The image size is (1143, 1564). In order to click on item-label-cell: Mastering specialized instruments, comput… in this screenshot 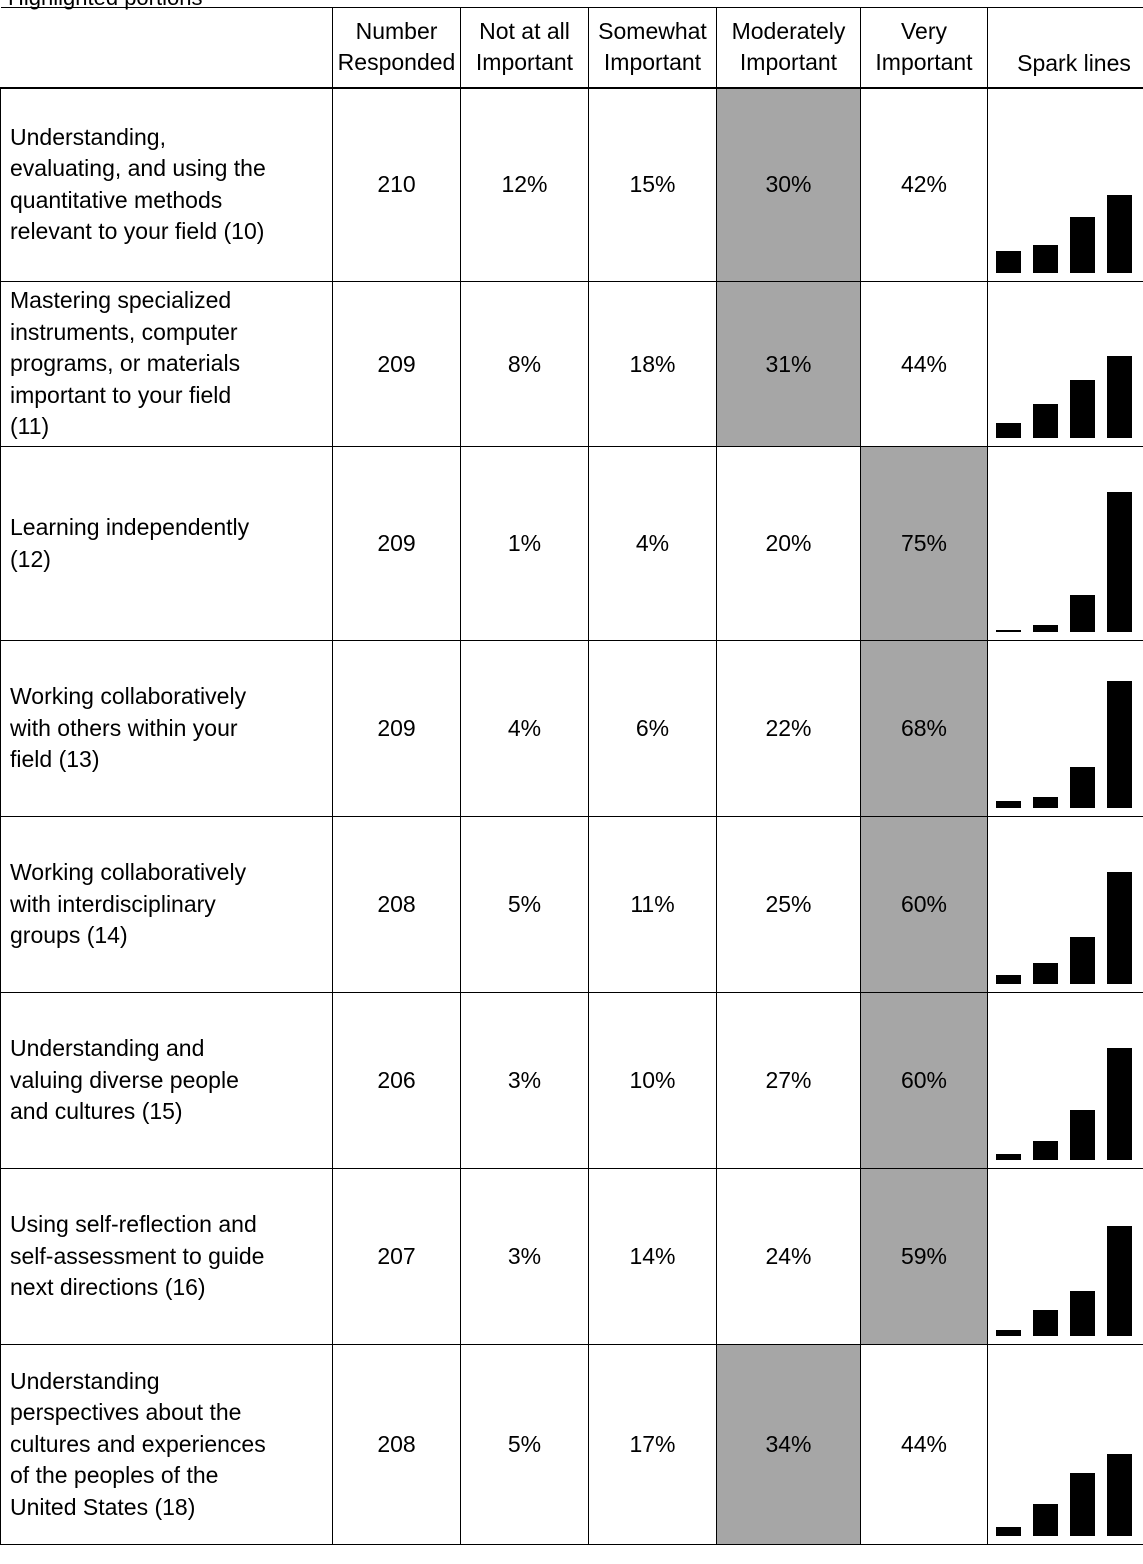, I will do `click(166, 364)`.